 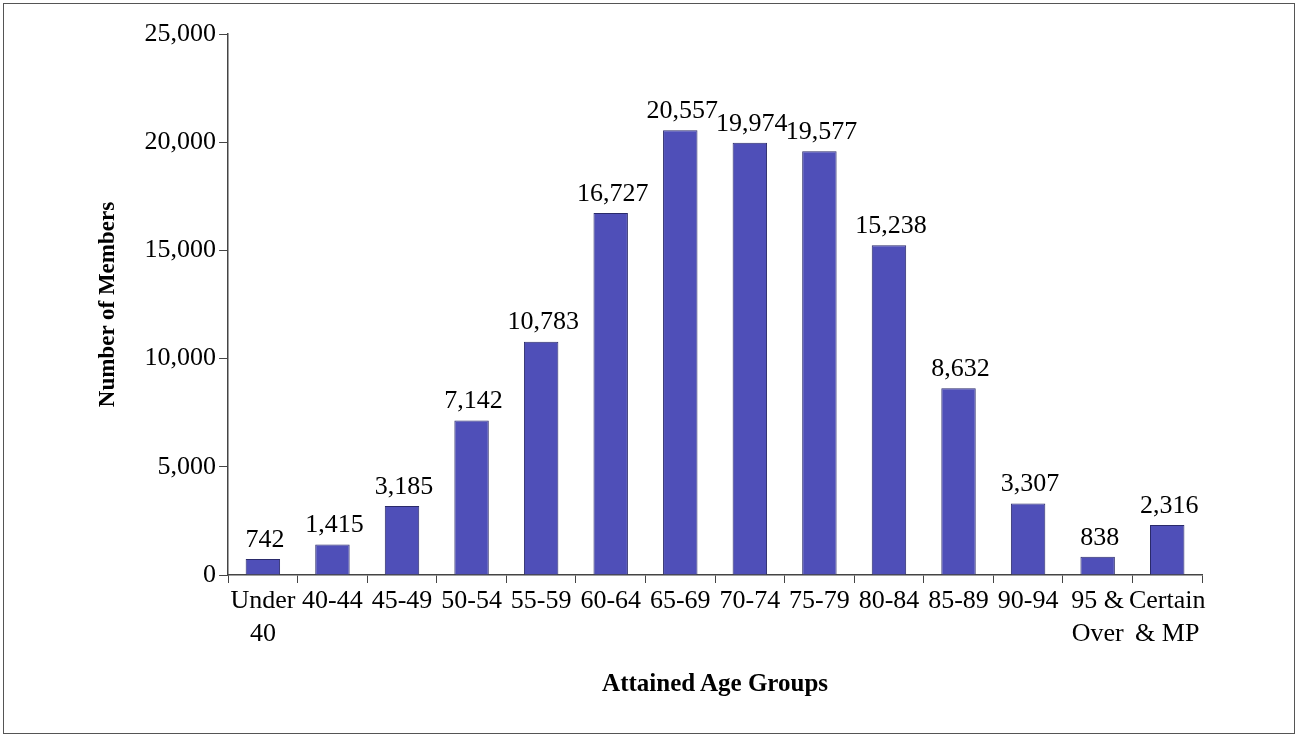 What do you see at coordinates (960, 368) in the screenshot?
I see `data-label: 8,632` at bounding box center [960, 368].